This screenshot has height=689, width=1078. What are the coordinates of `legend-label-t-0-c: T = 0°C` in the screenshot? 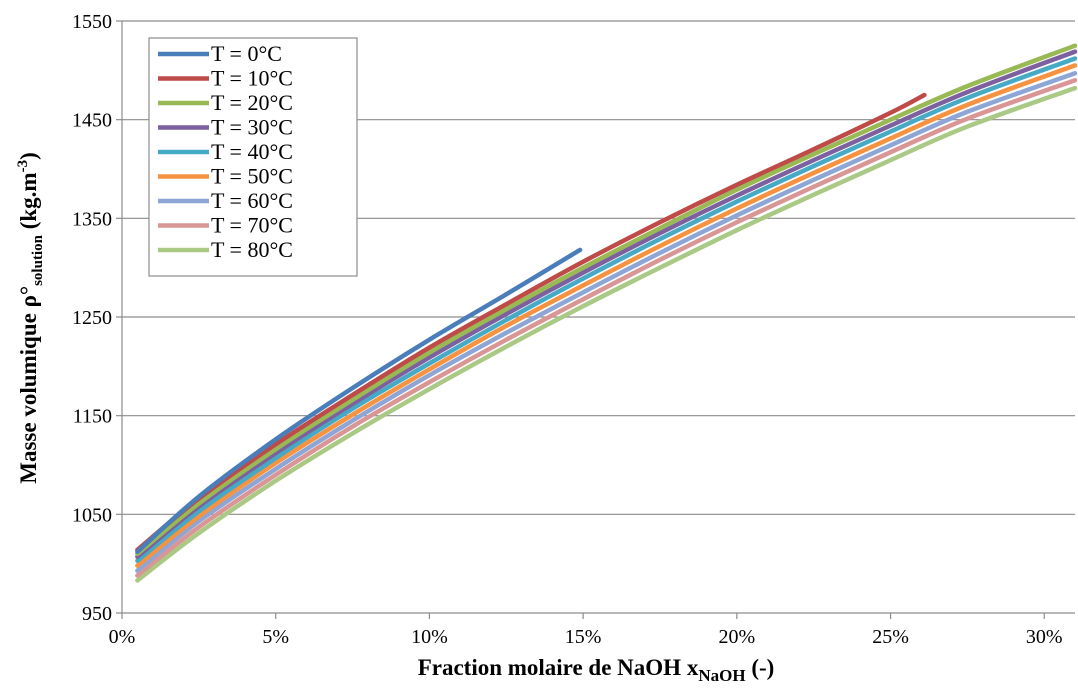 It's located at (246, 53).